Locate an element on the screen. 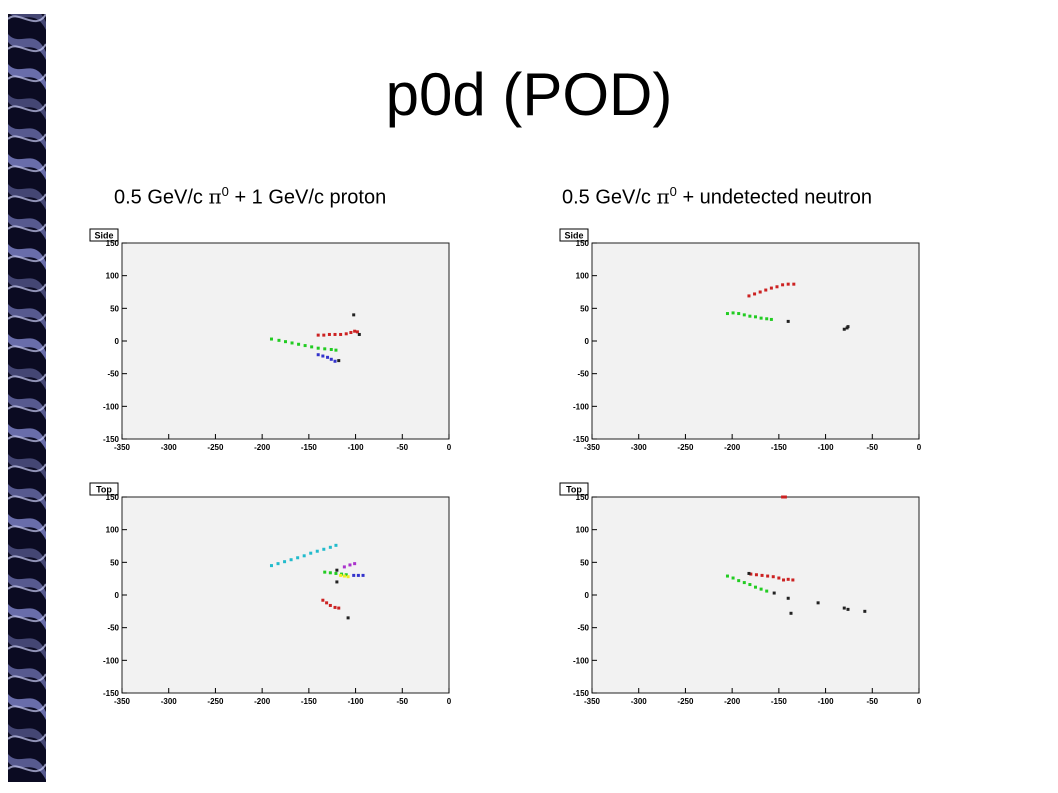  decorative-sidebar-image is located at coordinates (27, 398).